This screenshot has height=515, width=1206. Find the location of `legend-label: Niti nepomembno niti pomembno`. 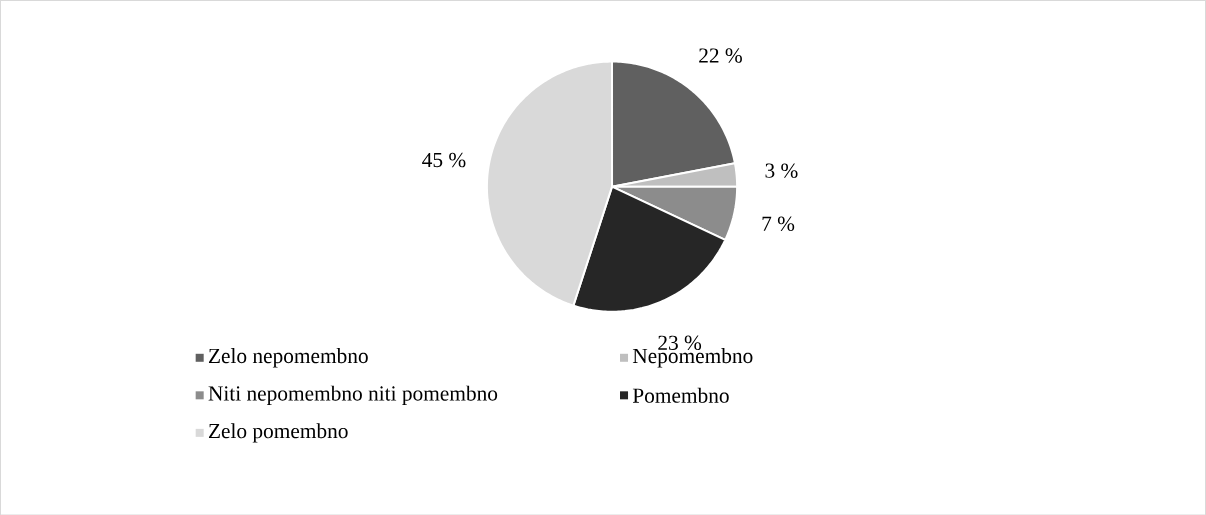

legend-label: Niti nepomembno niti pomembno is located at coordinates (353, 395).